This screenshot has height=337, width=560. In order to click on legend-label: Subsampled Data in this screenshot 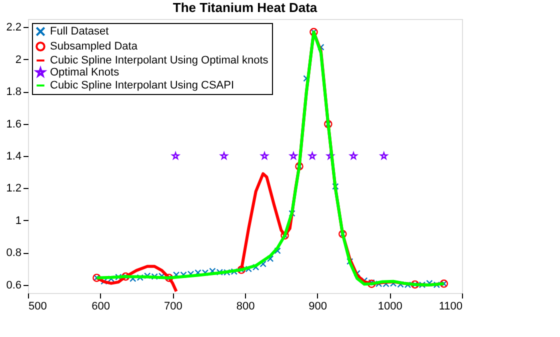, I will do `click(94, 46)`.